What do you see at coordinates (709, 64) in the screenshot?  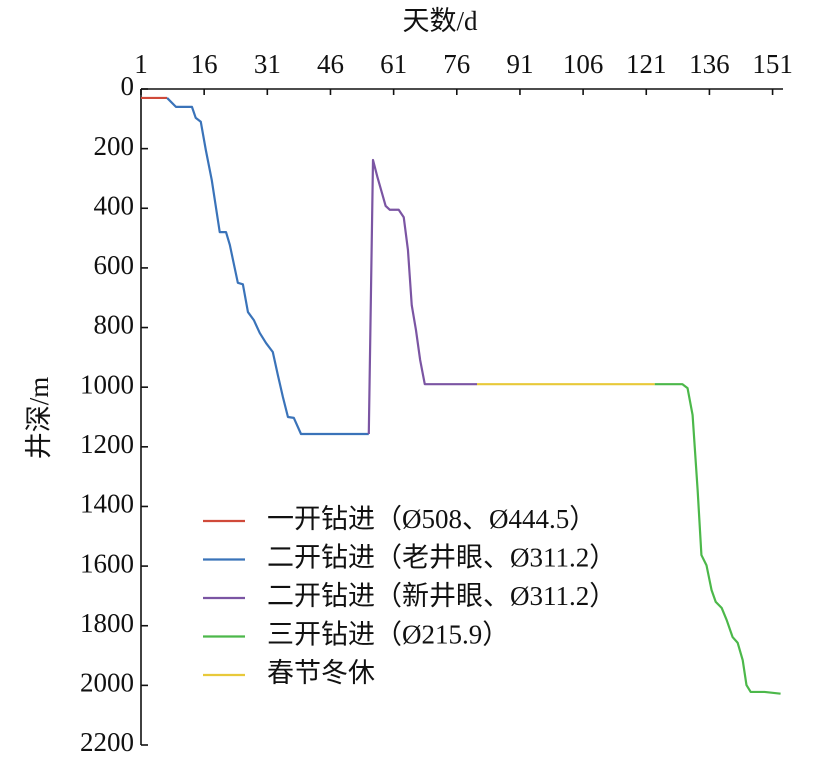 I see `x-tick-label: 136` at bounding box center [709, 64].